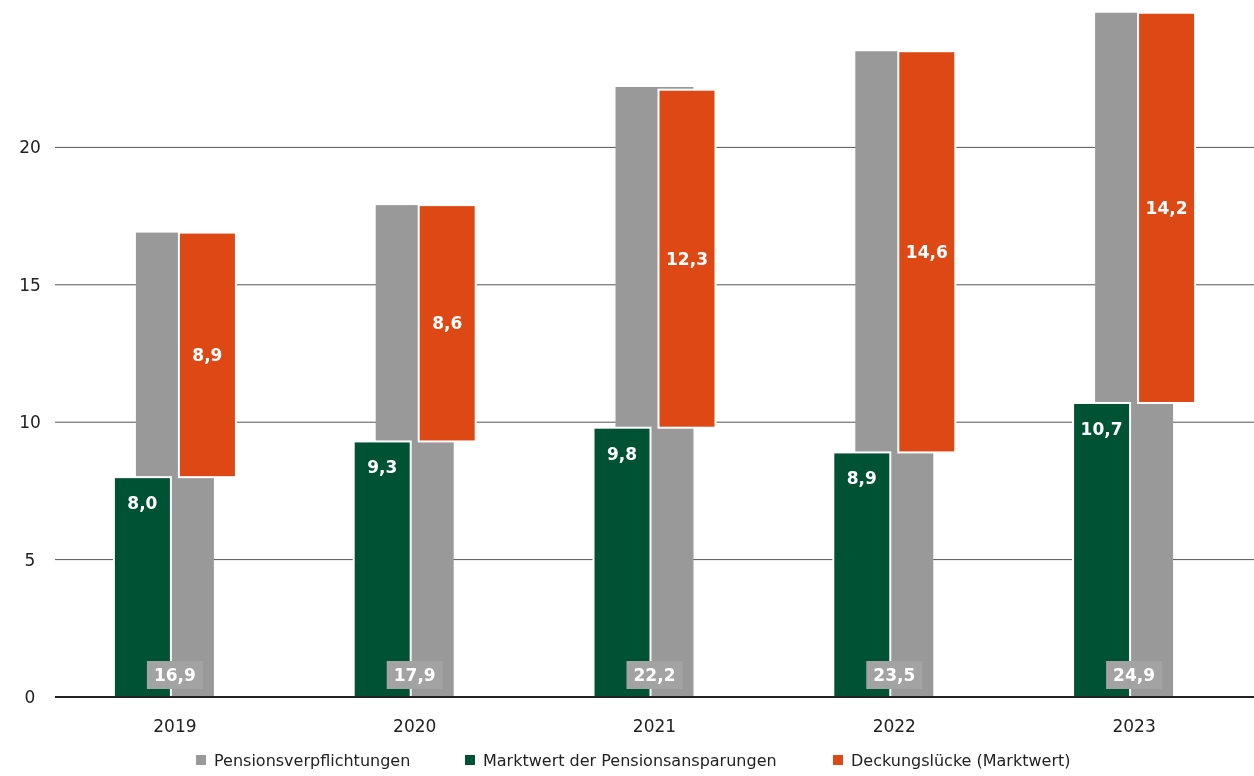 The image size is (1254, 776). I want to click on data-label: 9,3, so click(382, 467).